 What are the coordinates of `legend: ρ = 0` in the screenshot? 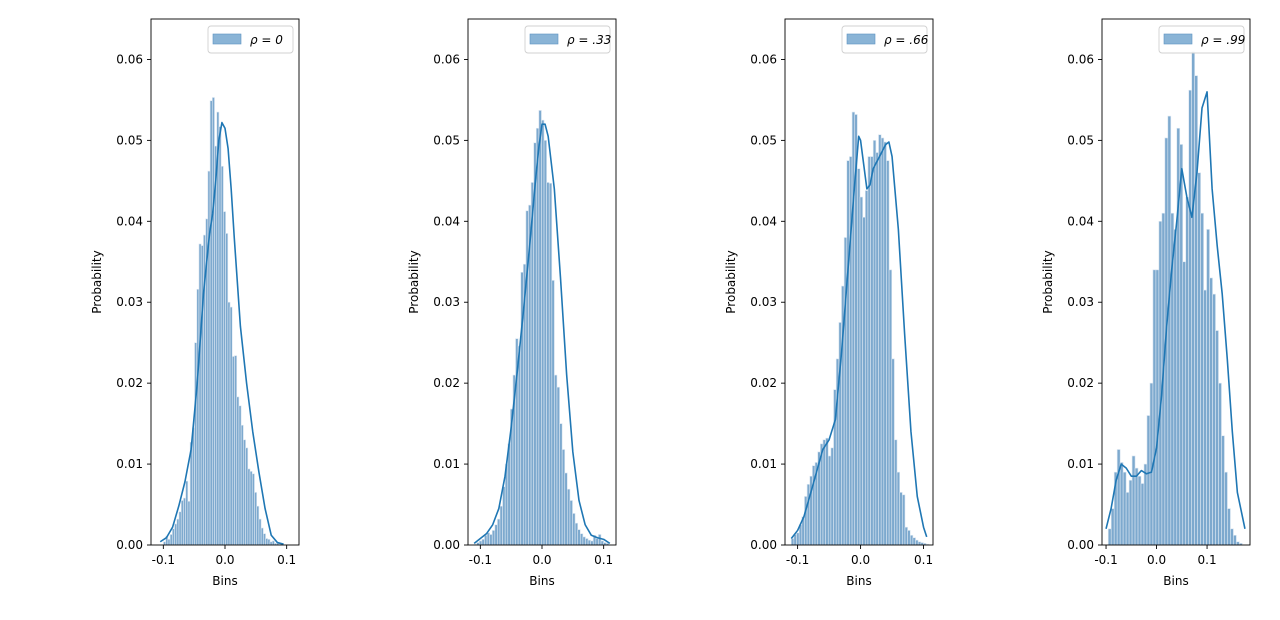 It's located at (250, 39).